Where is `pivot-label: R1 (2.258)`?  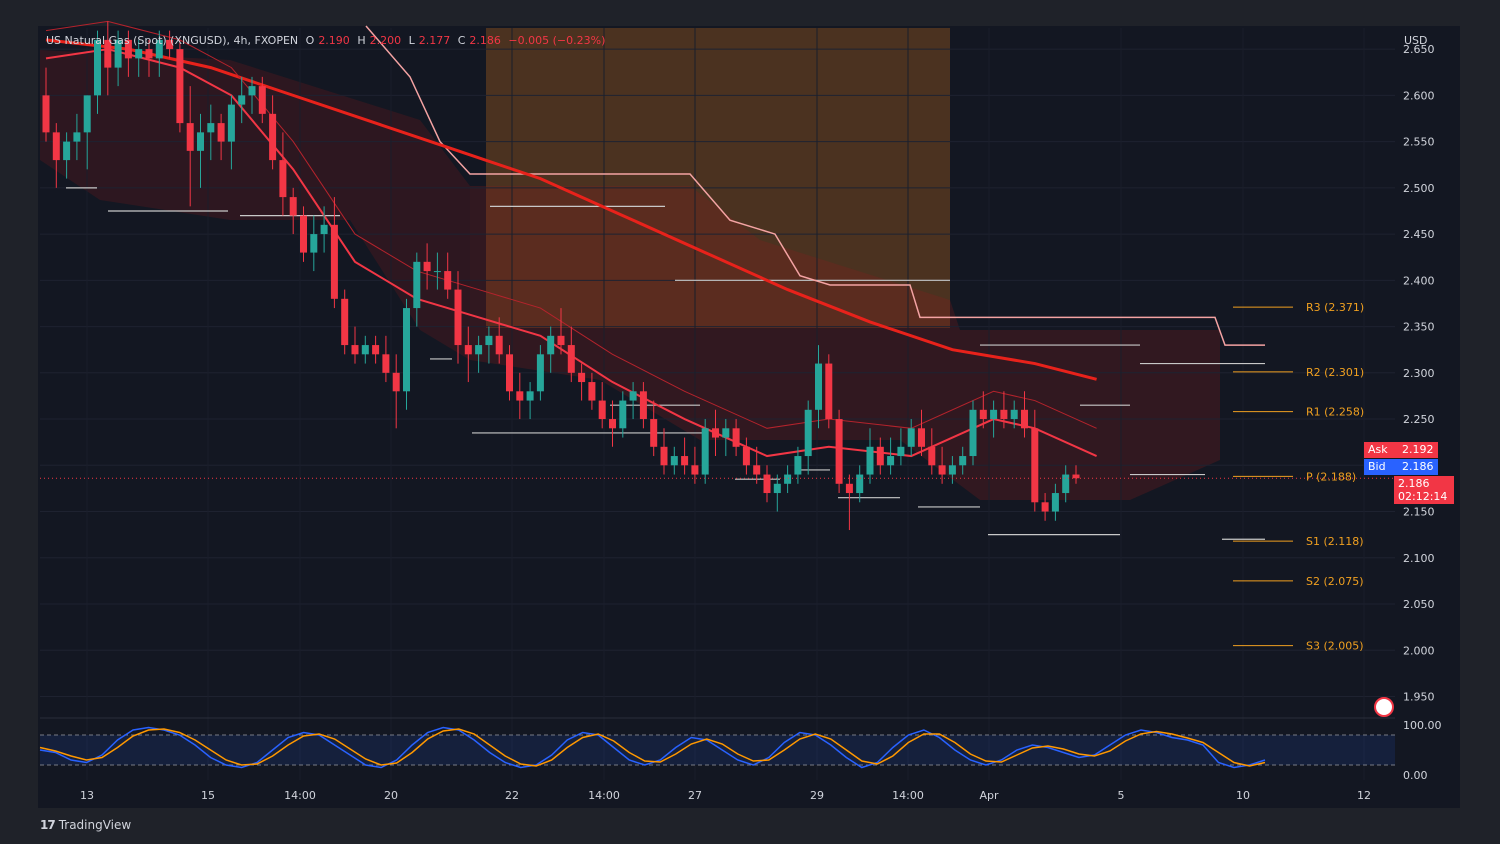
pivot-label: R1 (2.258) is located at coordinates (1335, 412).